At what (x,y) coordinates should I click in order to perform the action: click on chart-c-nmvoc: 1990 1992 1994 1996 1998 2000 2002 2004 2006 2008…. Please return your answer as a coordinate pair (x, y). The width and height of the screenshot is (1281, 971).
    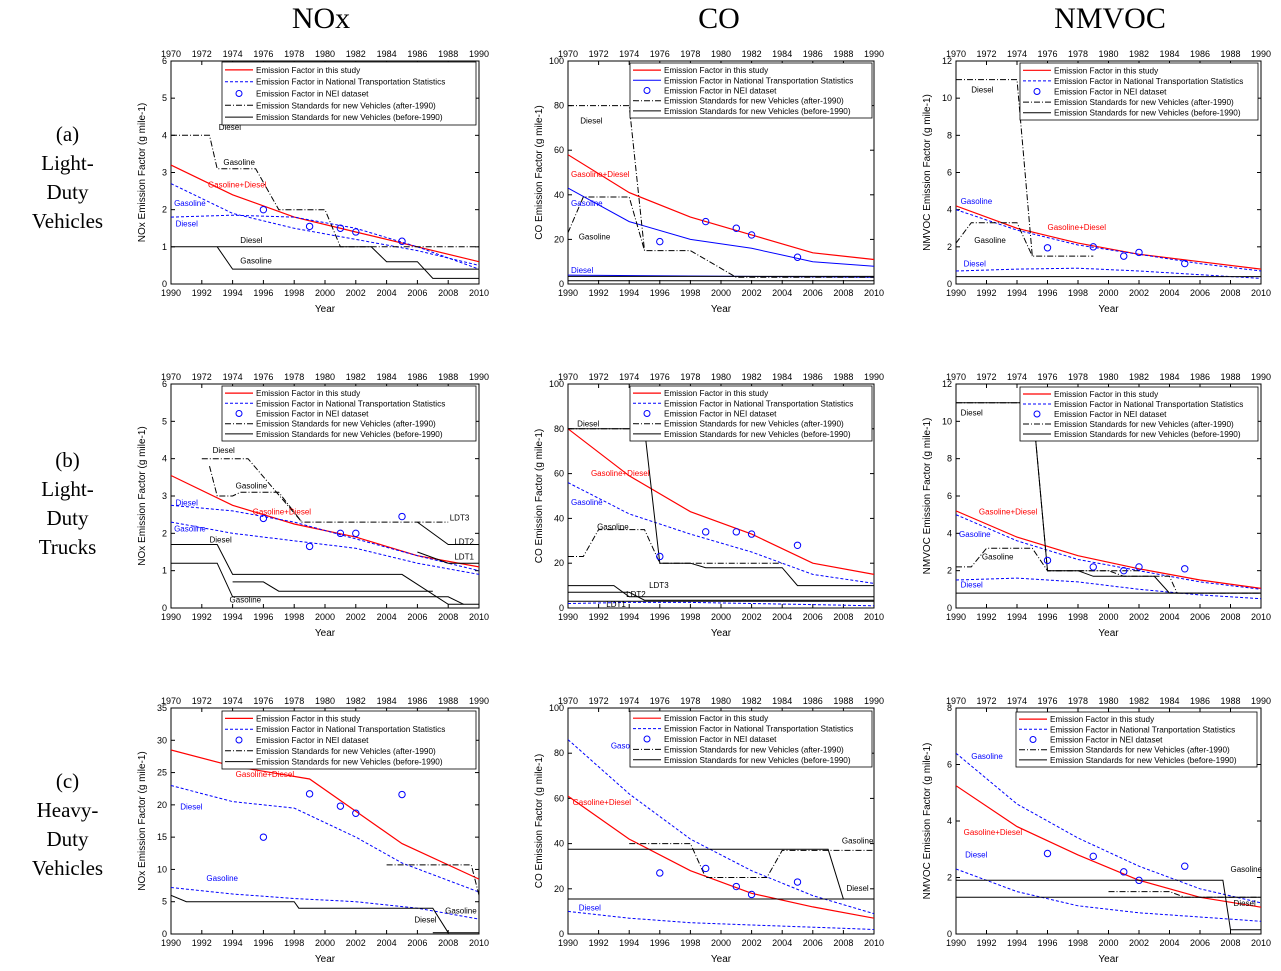
    Looking at the image, I should click on (1096, 830).